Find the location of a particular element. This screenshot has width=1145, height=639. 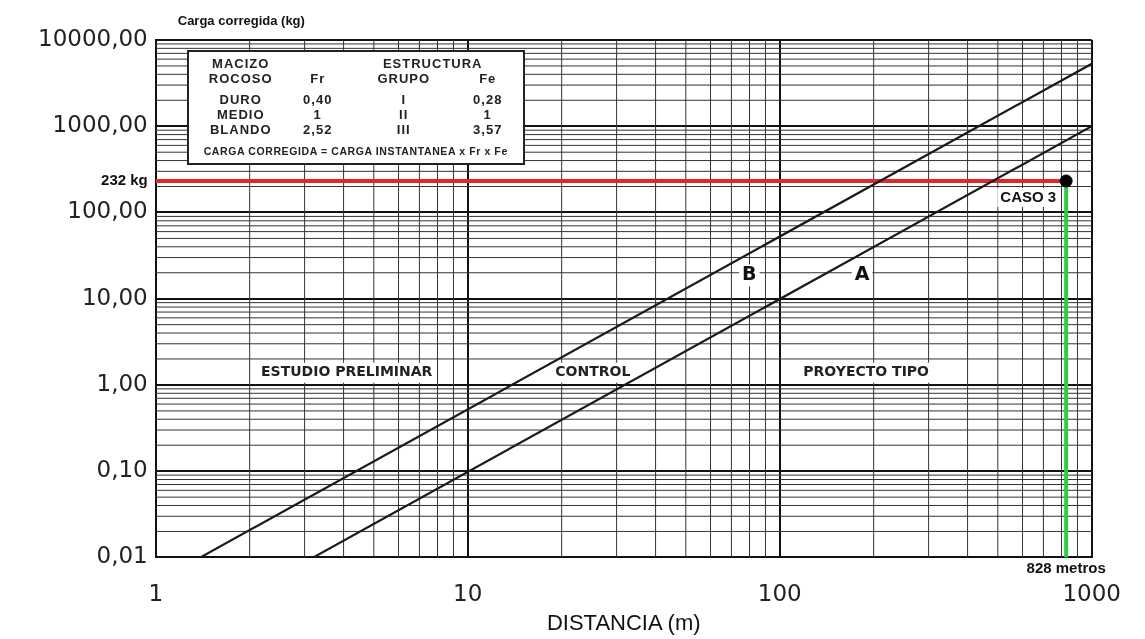

y-tick-label: 10000,00 is located at coordinates (92, 37).